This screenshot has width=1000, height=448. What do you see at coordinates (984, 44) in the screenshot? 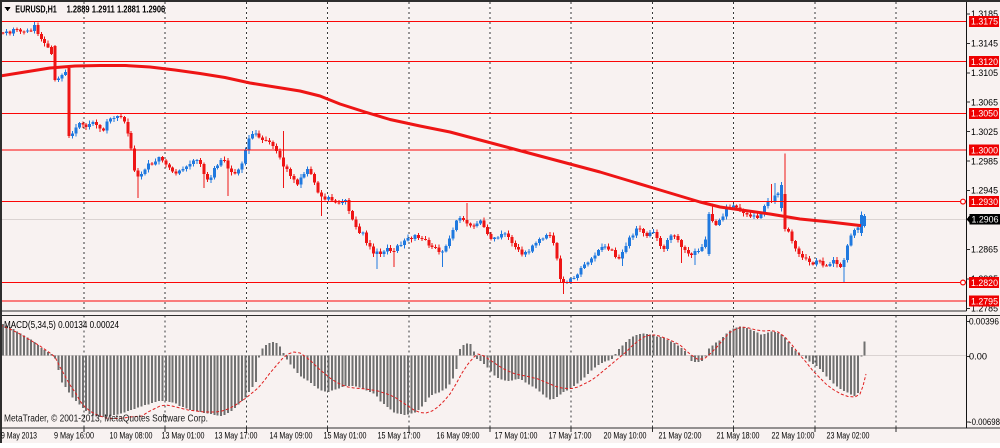
I see `svg-text: 1.3145` at bounding box center [984, 44].